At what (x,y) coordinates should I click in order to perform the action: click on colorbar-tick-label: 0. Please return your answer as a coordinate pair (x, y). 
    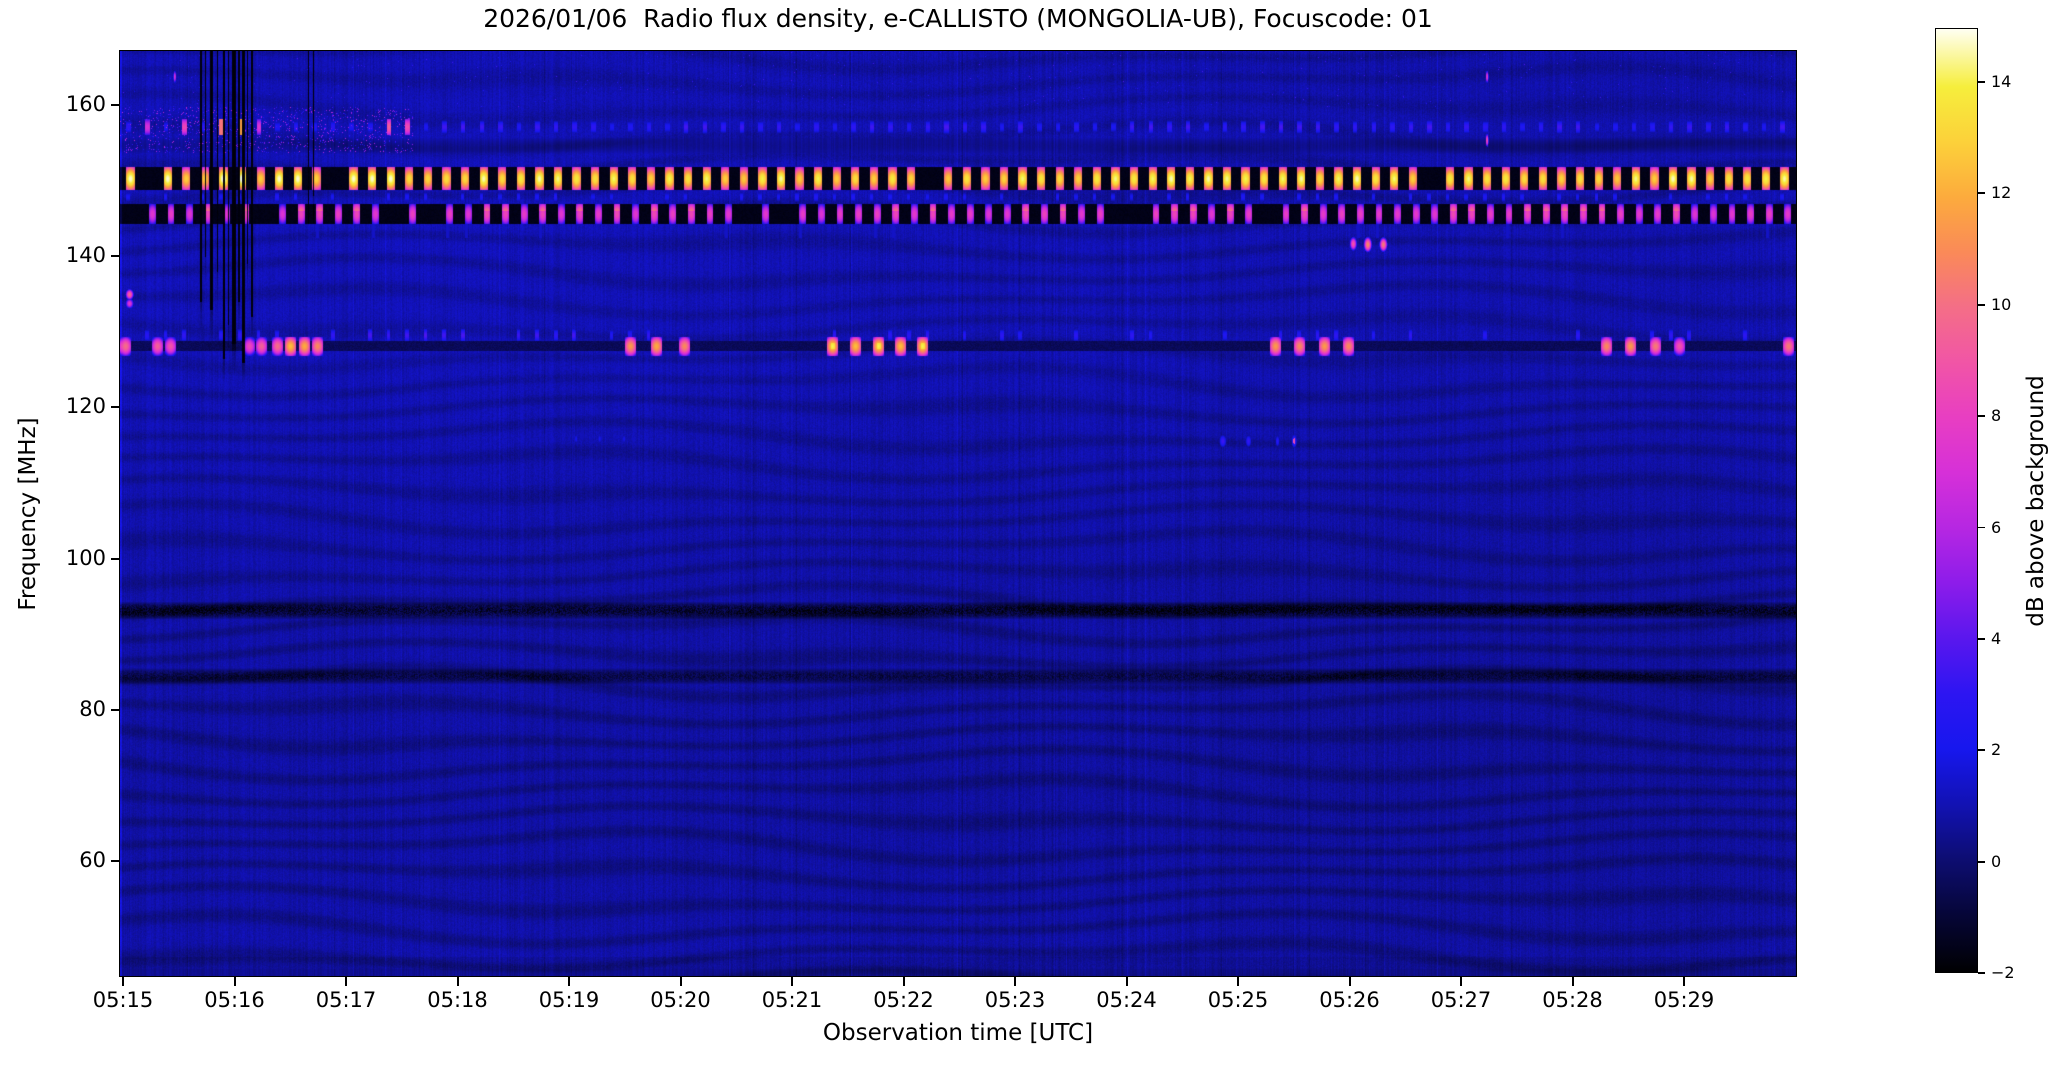
    Looking at the image, I should click on (1996, 861).